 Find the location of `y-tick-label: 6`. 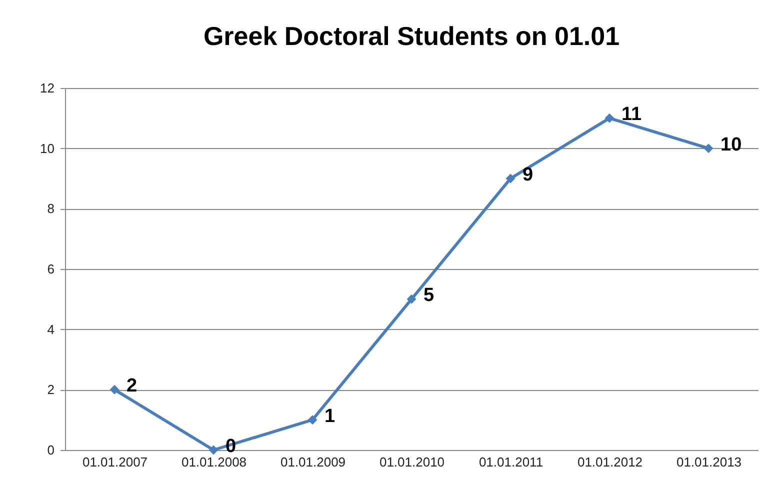

y-tick-label: 6 is located at coordinates (50, 269).